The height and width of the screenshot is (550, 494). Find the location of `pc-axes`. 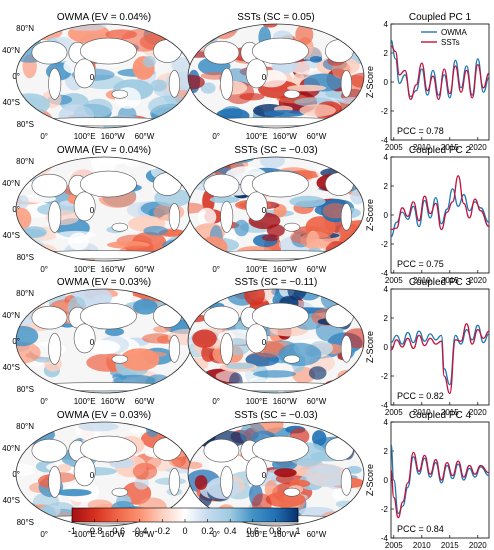

pc-axes is located at coordinates (440, 82).